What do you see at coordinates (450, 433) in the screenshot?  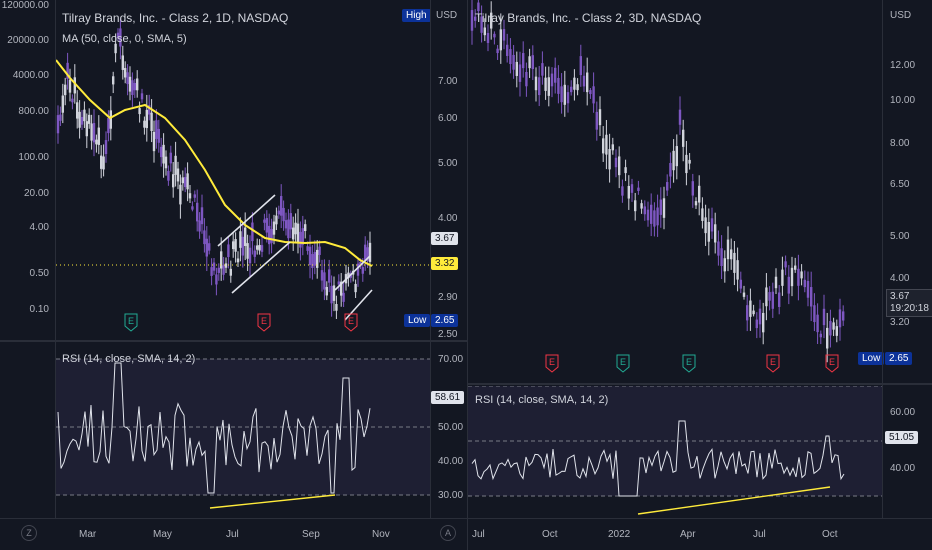 I see `left-rsi-scale: 70.00 50.00 40.00 30.00` at bounding box center [450, 433].